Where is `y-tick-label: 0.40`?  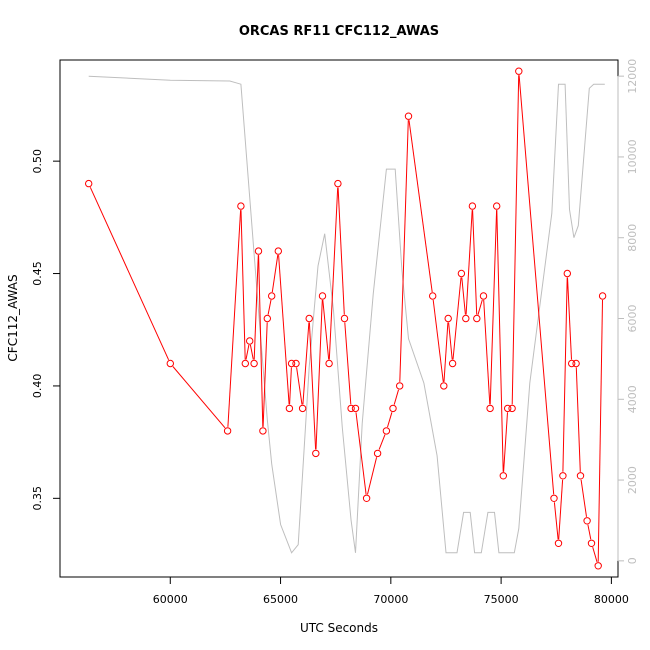
y-tick-label: 0.40 is located at coordinates (37, 386).